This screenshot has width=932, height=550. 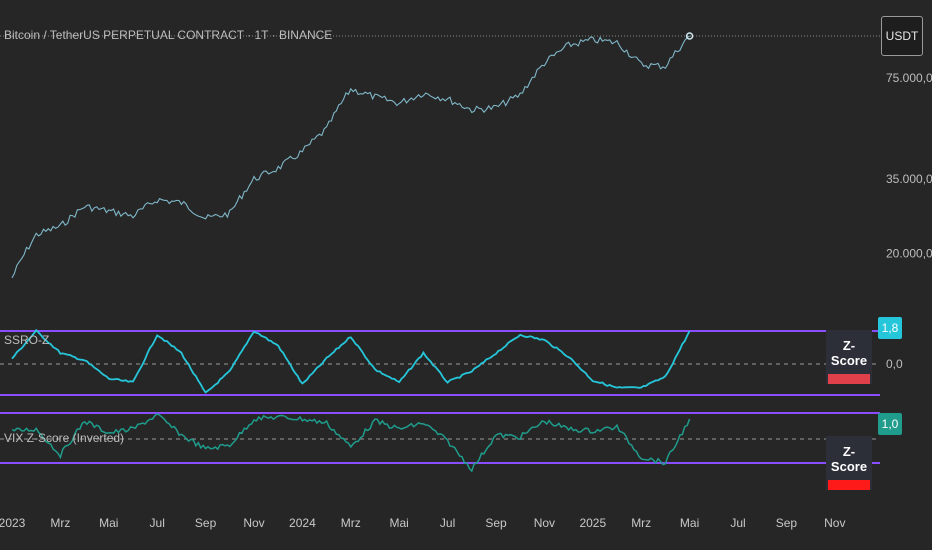 I want to click on time-axis-label: 2025, so click(x=592, y=523).